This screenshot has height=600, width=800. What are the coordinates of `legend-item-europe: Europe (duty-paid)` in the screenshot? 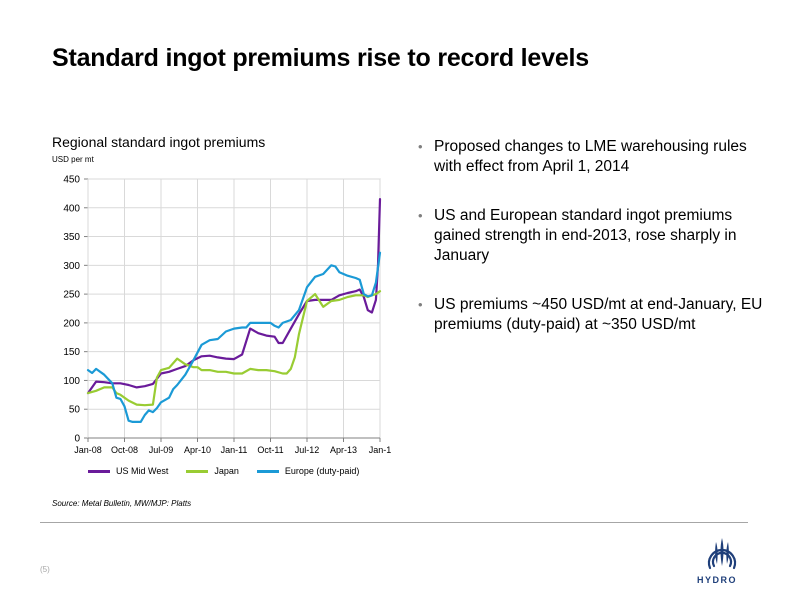 It's located at (308, 471).